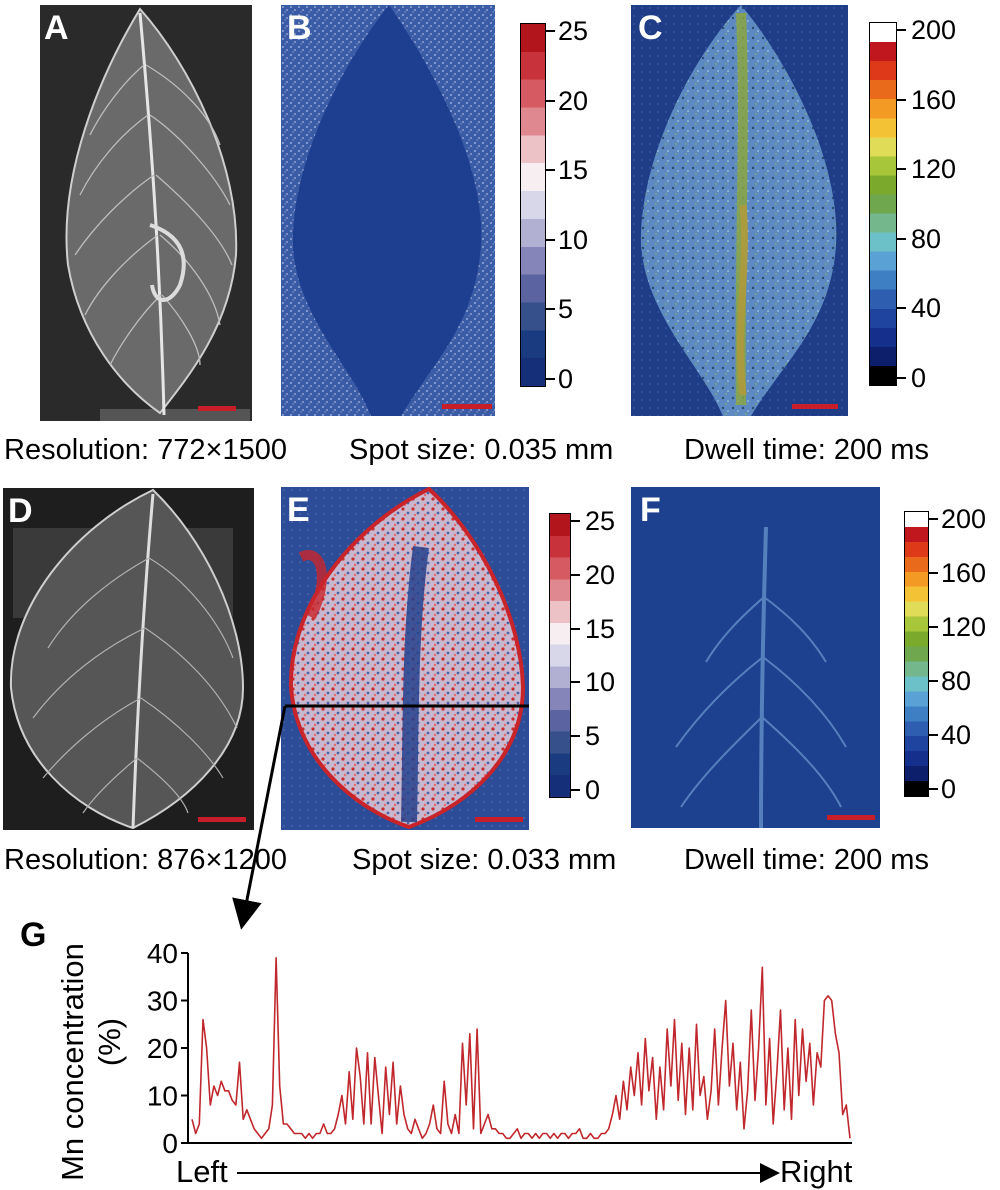 The height and width of the screenshot is (1190, 1000). I want to click on panel-e-image, so click(405, 658).